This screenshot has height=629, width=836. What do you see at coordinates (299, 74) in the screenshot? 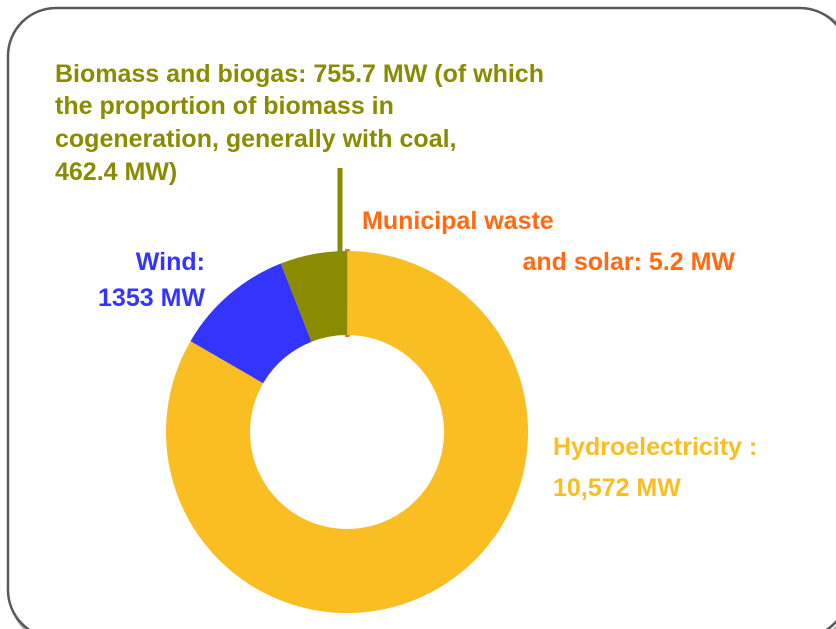
I see `segment-label: Biomass and biogas: 755.7 MW (of which` at bounding box center [299, 74].